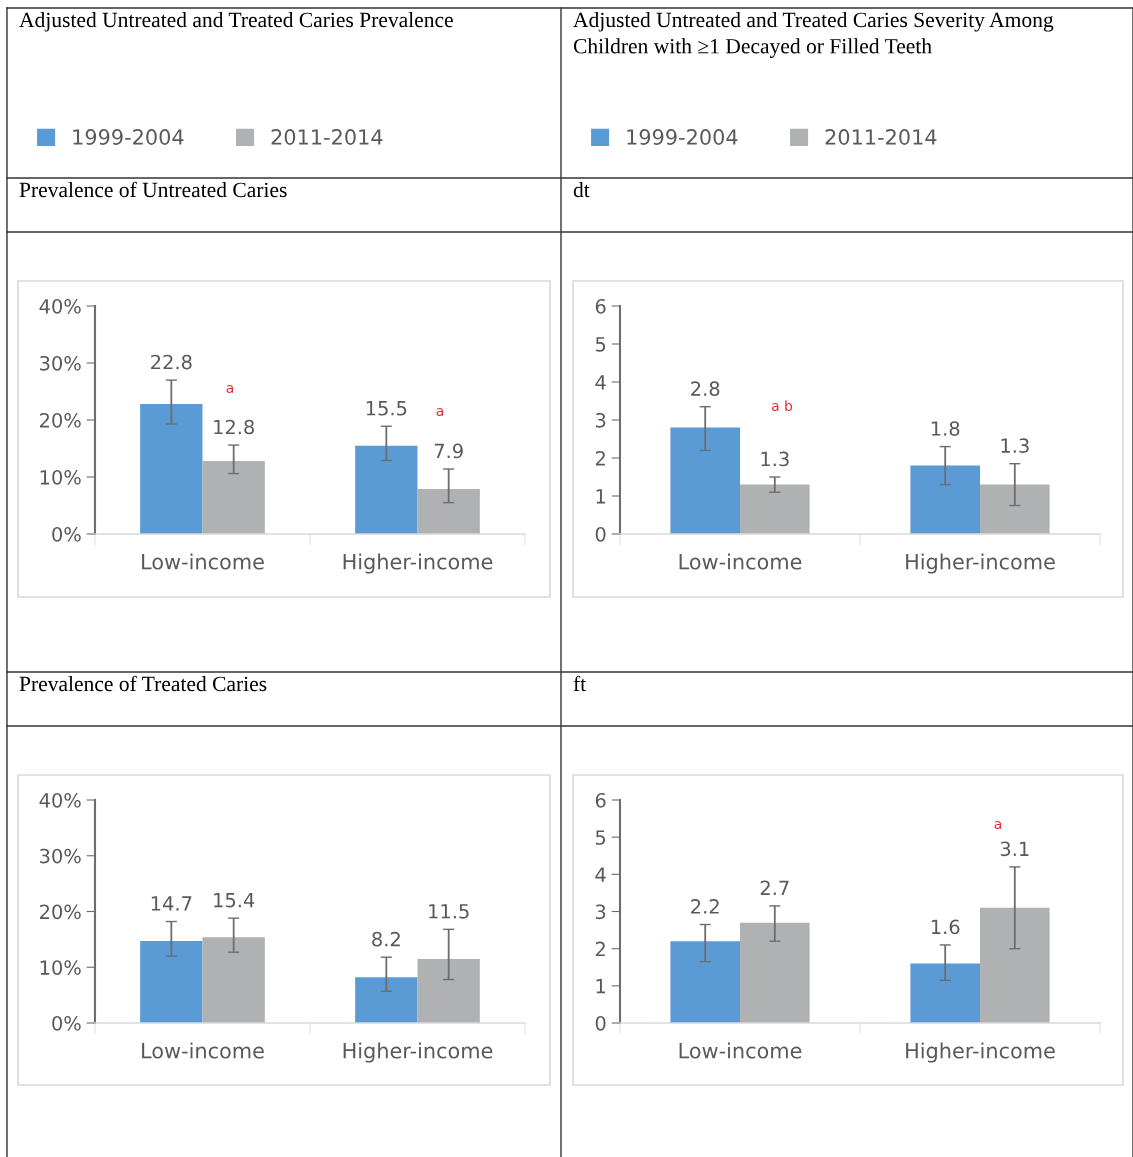  Describe the element at coordinates (945, 927) in the screenshot. I see `data-label: 1.6` at that location.